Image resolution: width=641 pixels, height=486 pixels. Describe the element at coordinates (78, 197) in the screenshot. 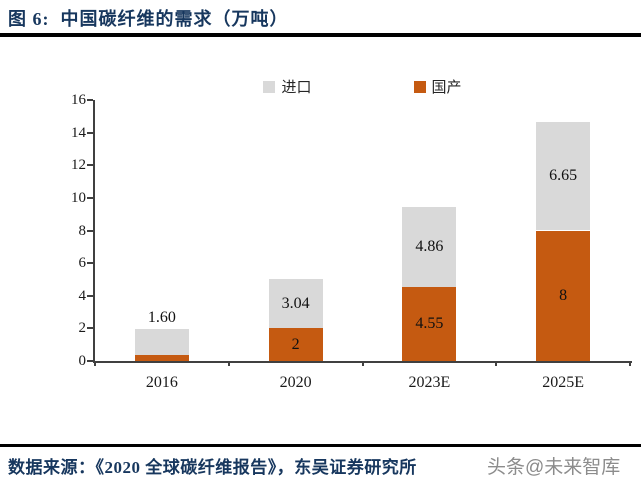

I see `y-axis-tick-label: 10` at that location.